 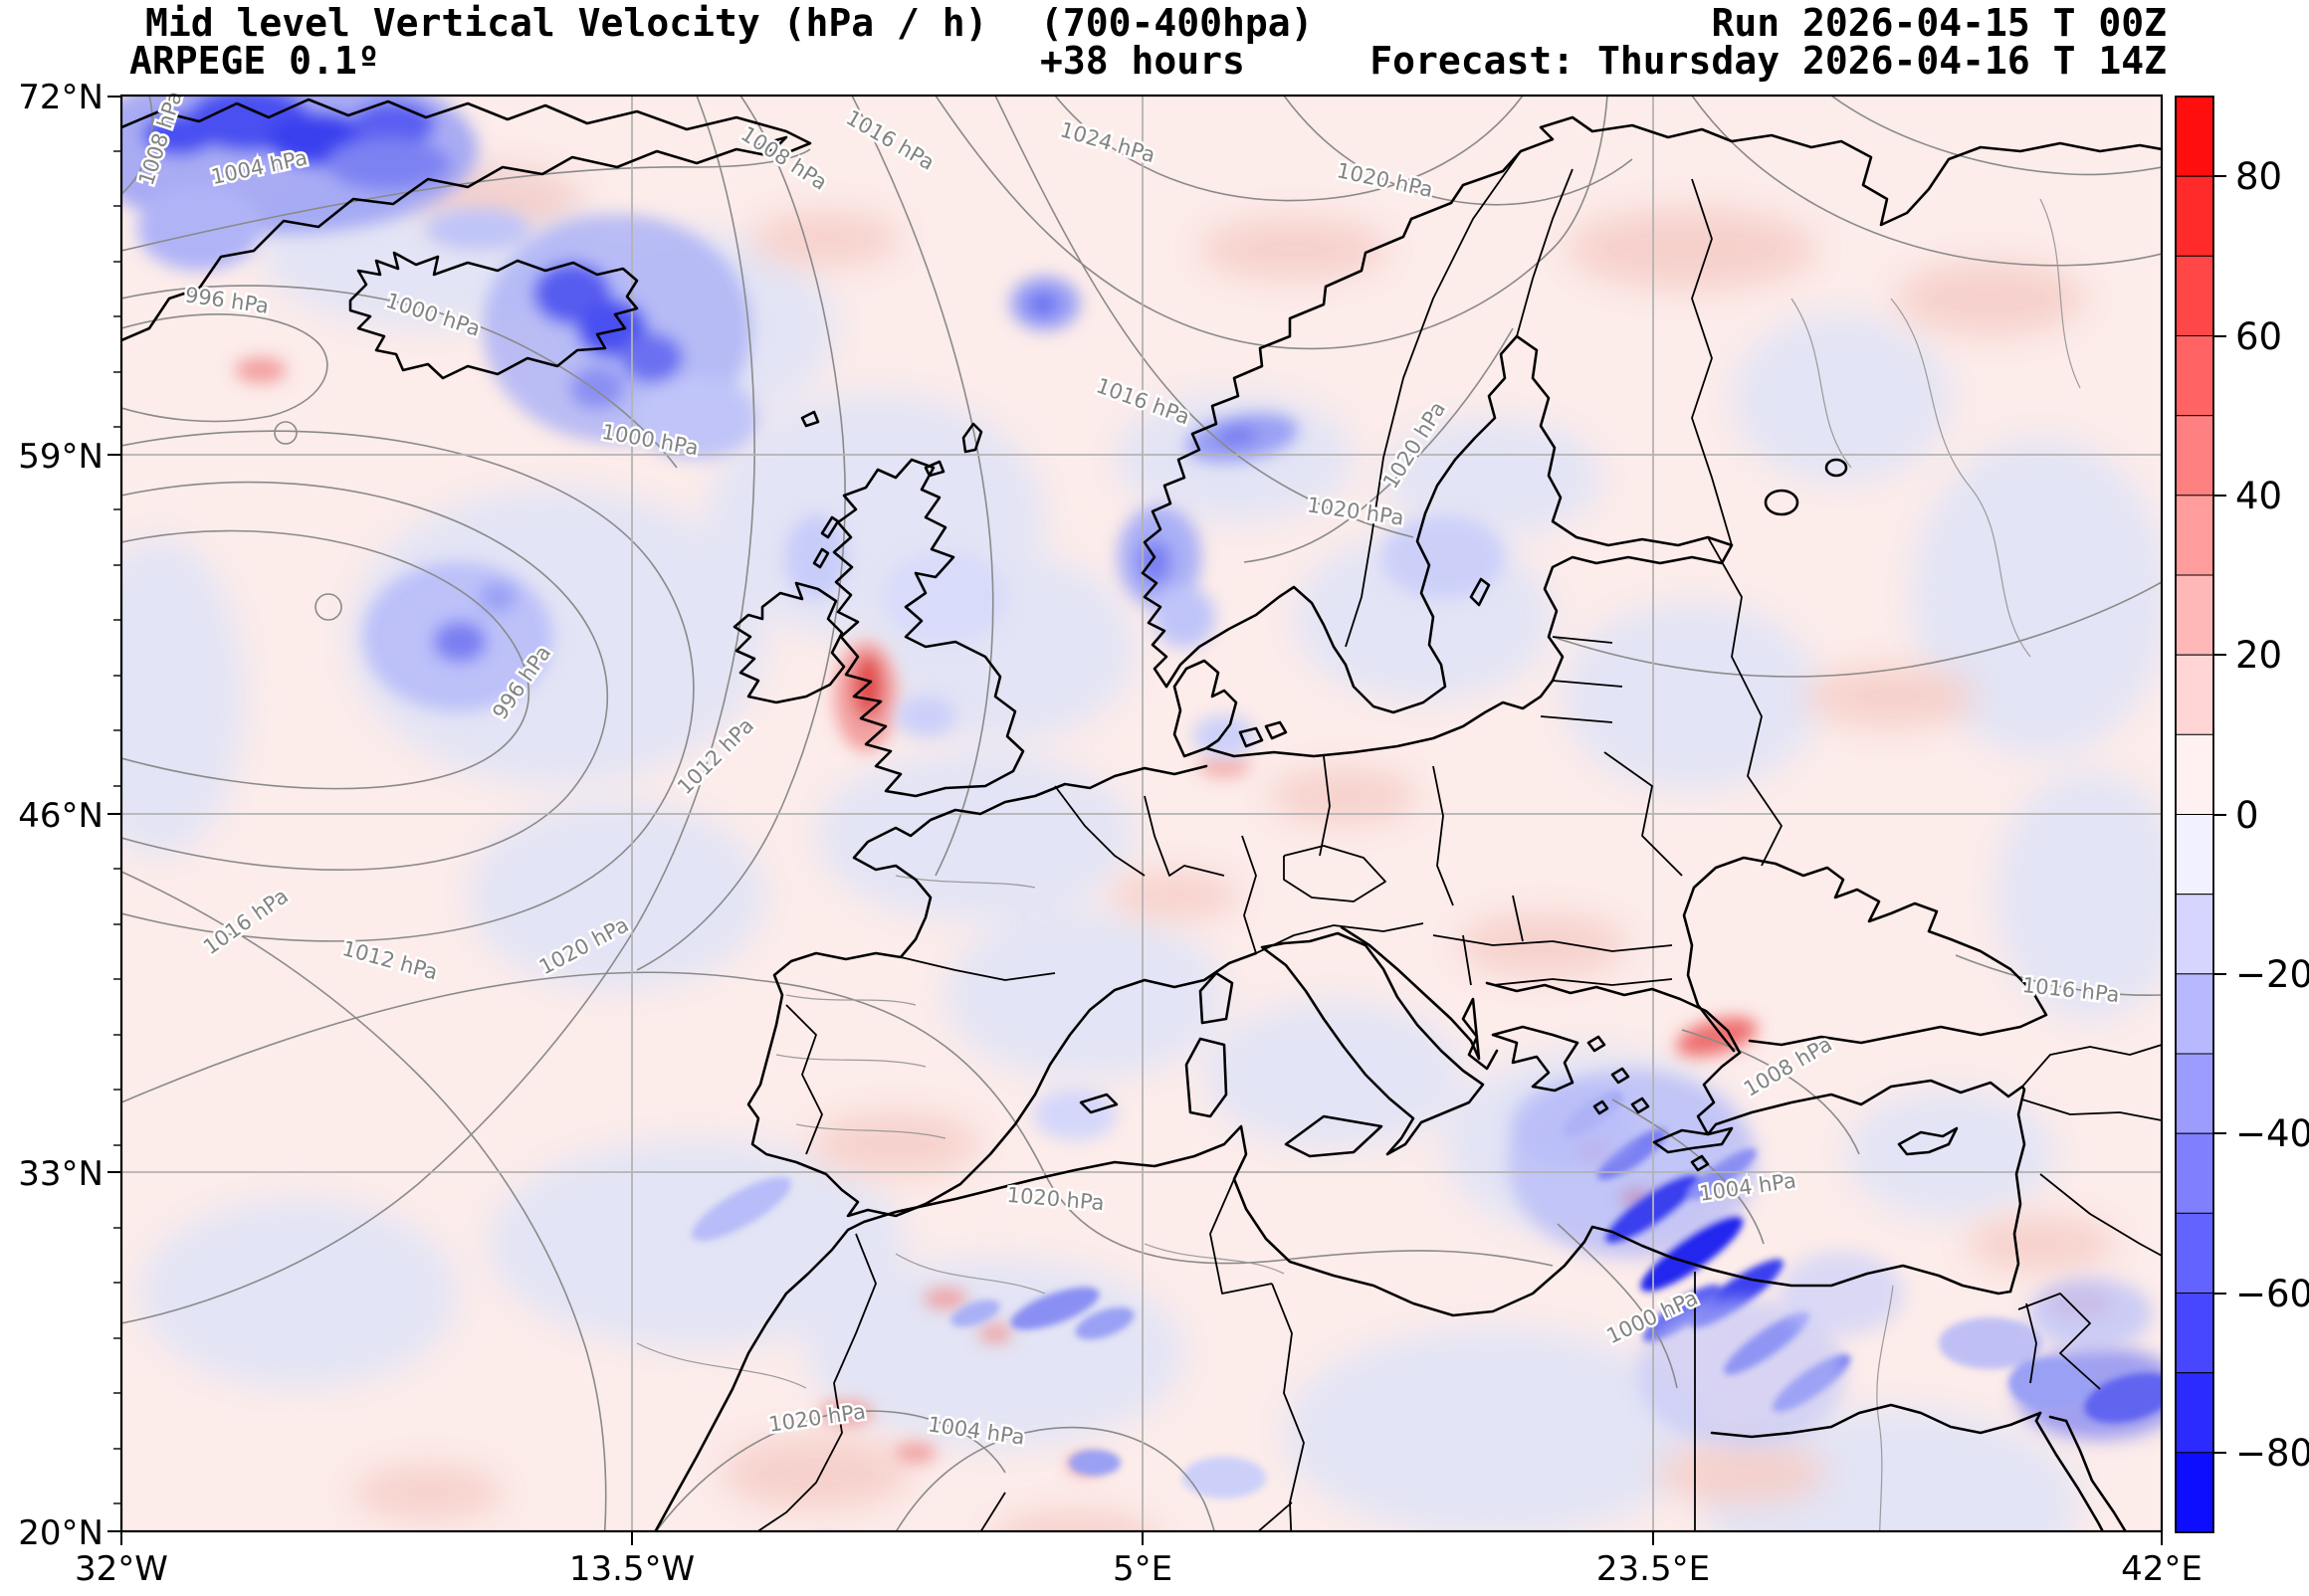 What do you see at coordinates (1142, 61) in the screenshot?
I see `lead-time-label: +38 hours` at bounding box center [1142, 61].